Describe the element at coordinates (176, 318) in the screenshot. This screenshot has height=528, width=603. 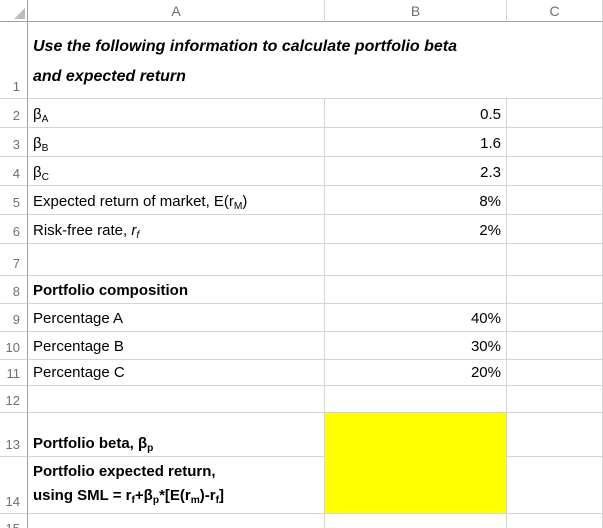
I see `cell-a9: Percentage A` at that location.